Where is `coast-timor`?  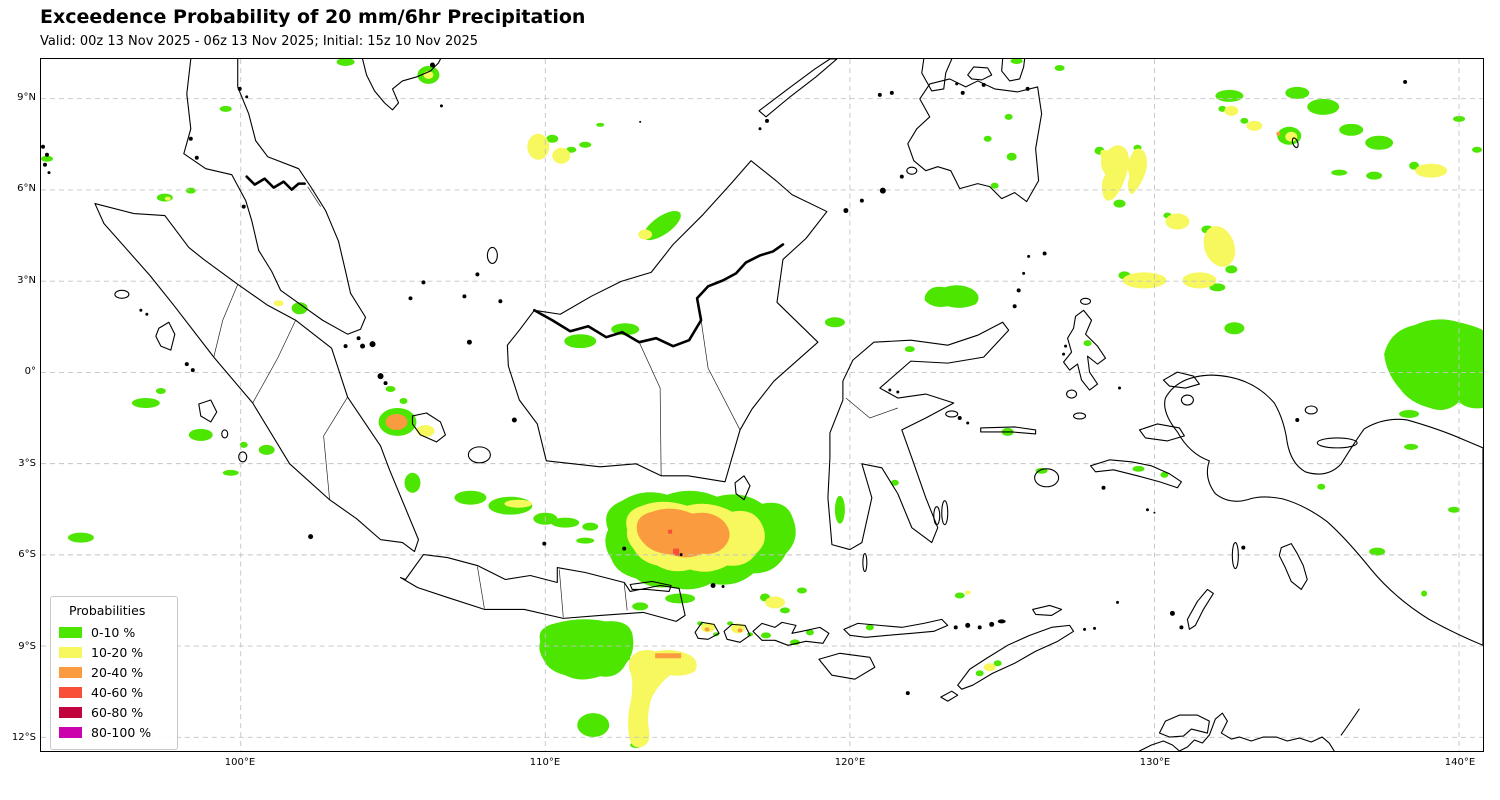
coast-timor is located at coordinates (1016, 657).